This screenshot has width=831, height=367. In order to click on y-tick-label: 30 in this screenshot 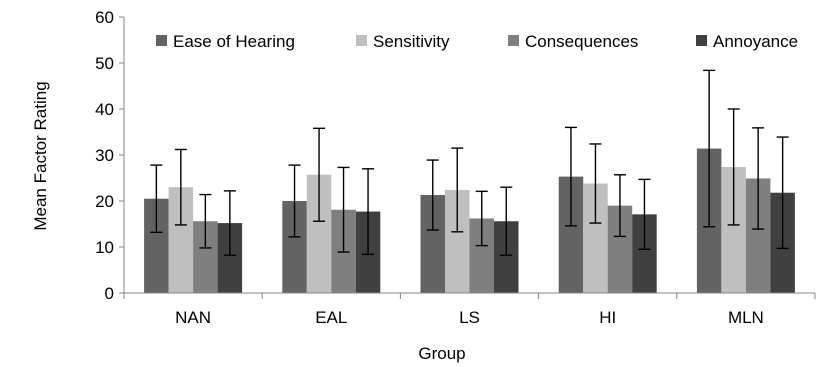, I will do `click(104, 155)`.